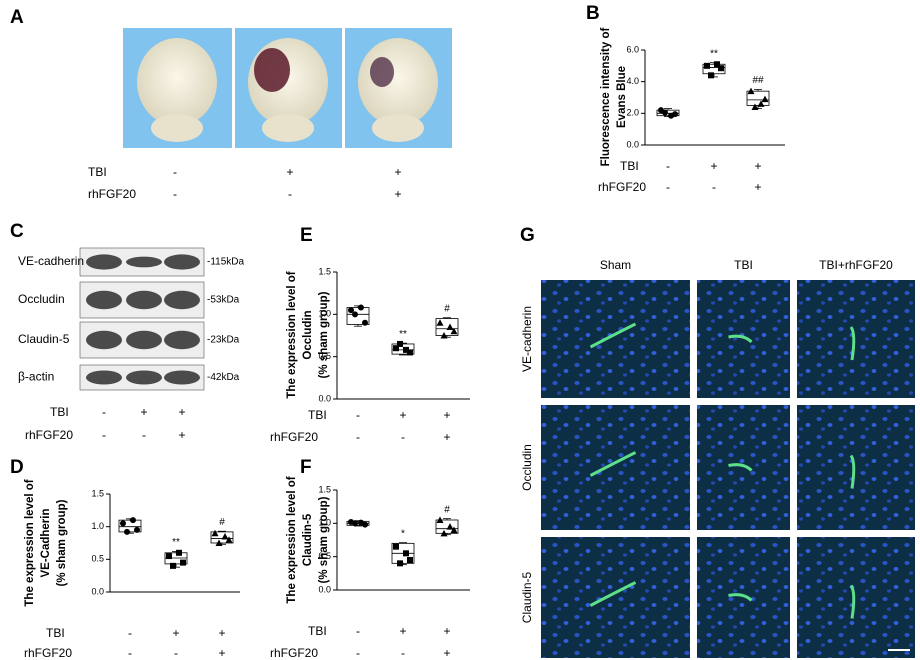 The height and width of the screenshot is (660, 920). What do you see at coordinates (593, 13) in the screenshot?
I see `panel-letter: B` at bounding box center [593, 13].